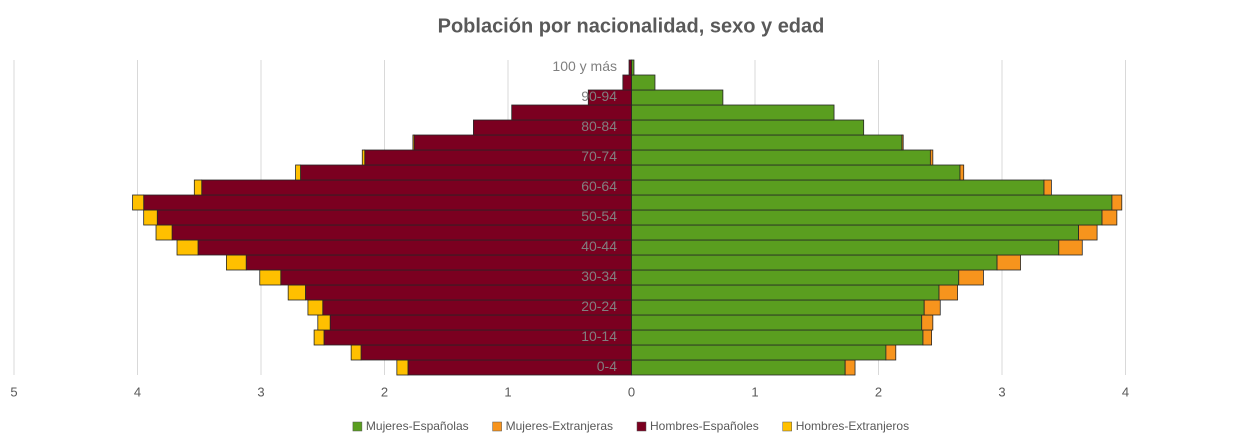  Describe the element at coordinates (559, 426) in the screenshot. I see `legend-label: Mujeres-Extranjeras` at that location.